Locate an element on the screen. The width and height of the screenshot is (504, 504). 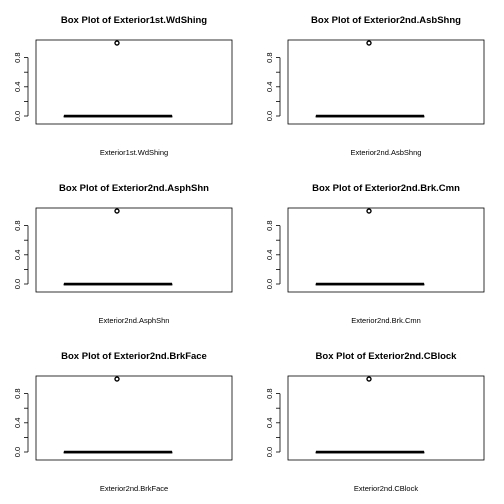
chart-title: Box Plot of Exterior2nd.CBlock is located at coordinates (387, 356).